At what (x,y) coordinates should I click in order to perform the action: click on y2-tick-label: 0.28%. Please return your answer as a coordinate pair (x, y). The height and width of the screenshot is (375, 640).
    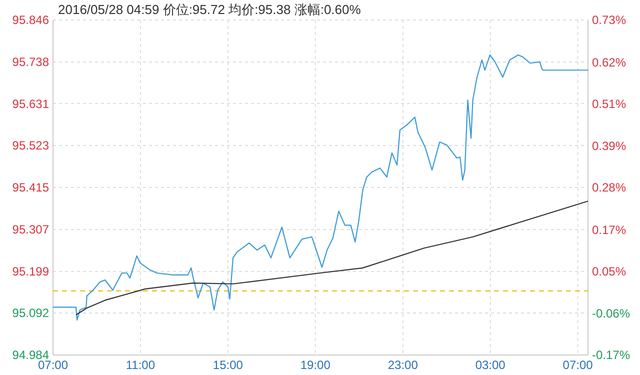
    Looking at the image, I should click on (609, 187).